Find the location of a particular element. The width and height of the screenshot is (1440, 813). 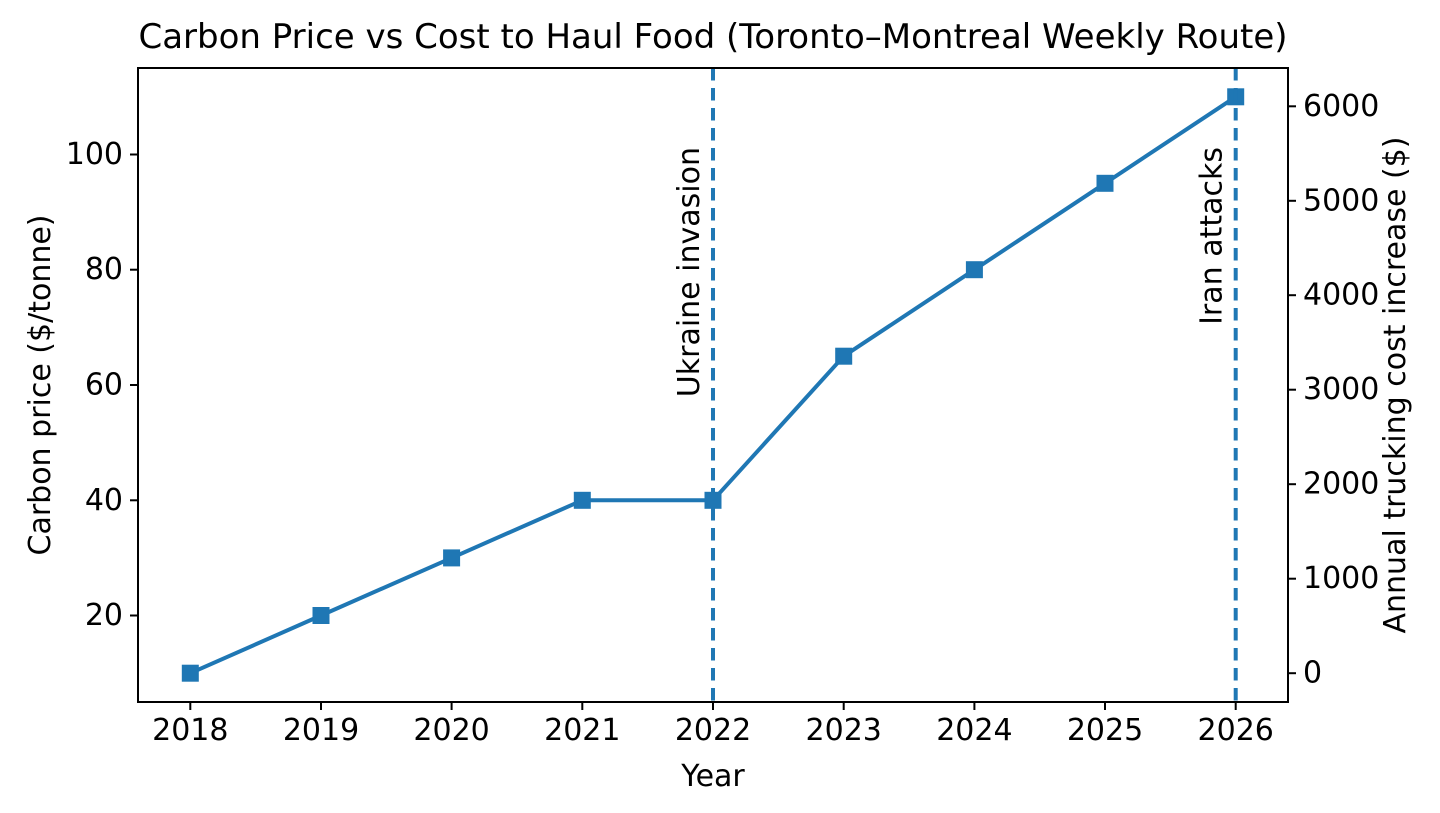

left-y-tick-label: 20 is located at coordinates (104, 615).